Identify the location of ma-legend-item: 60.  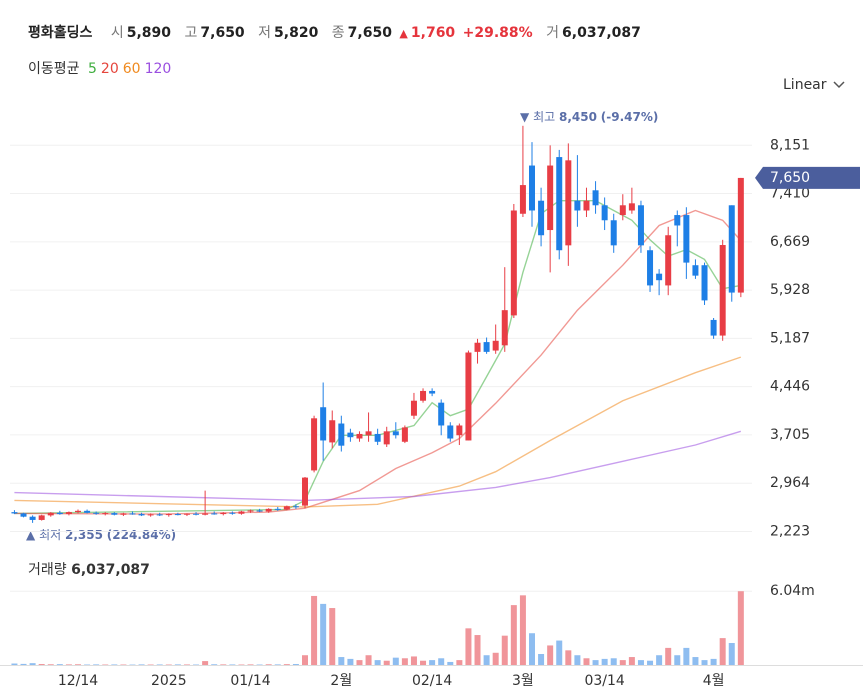
(131, 69).